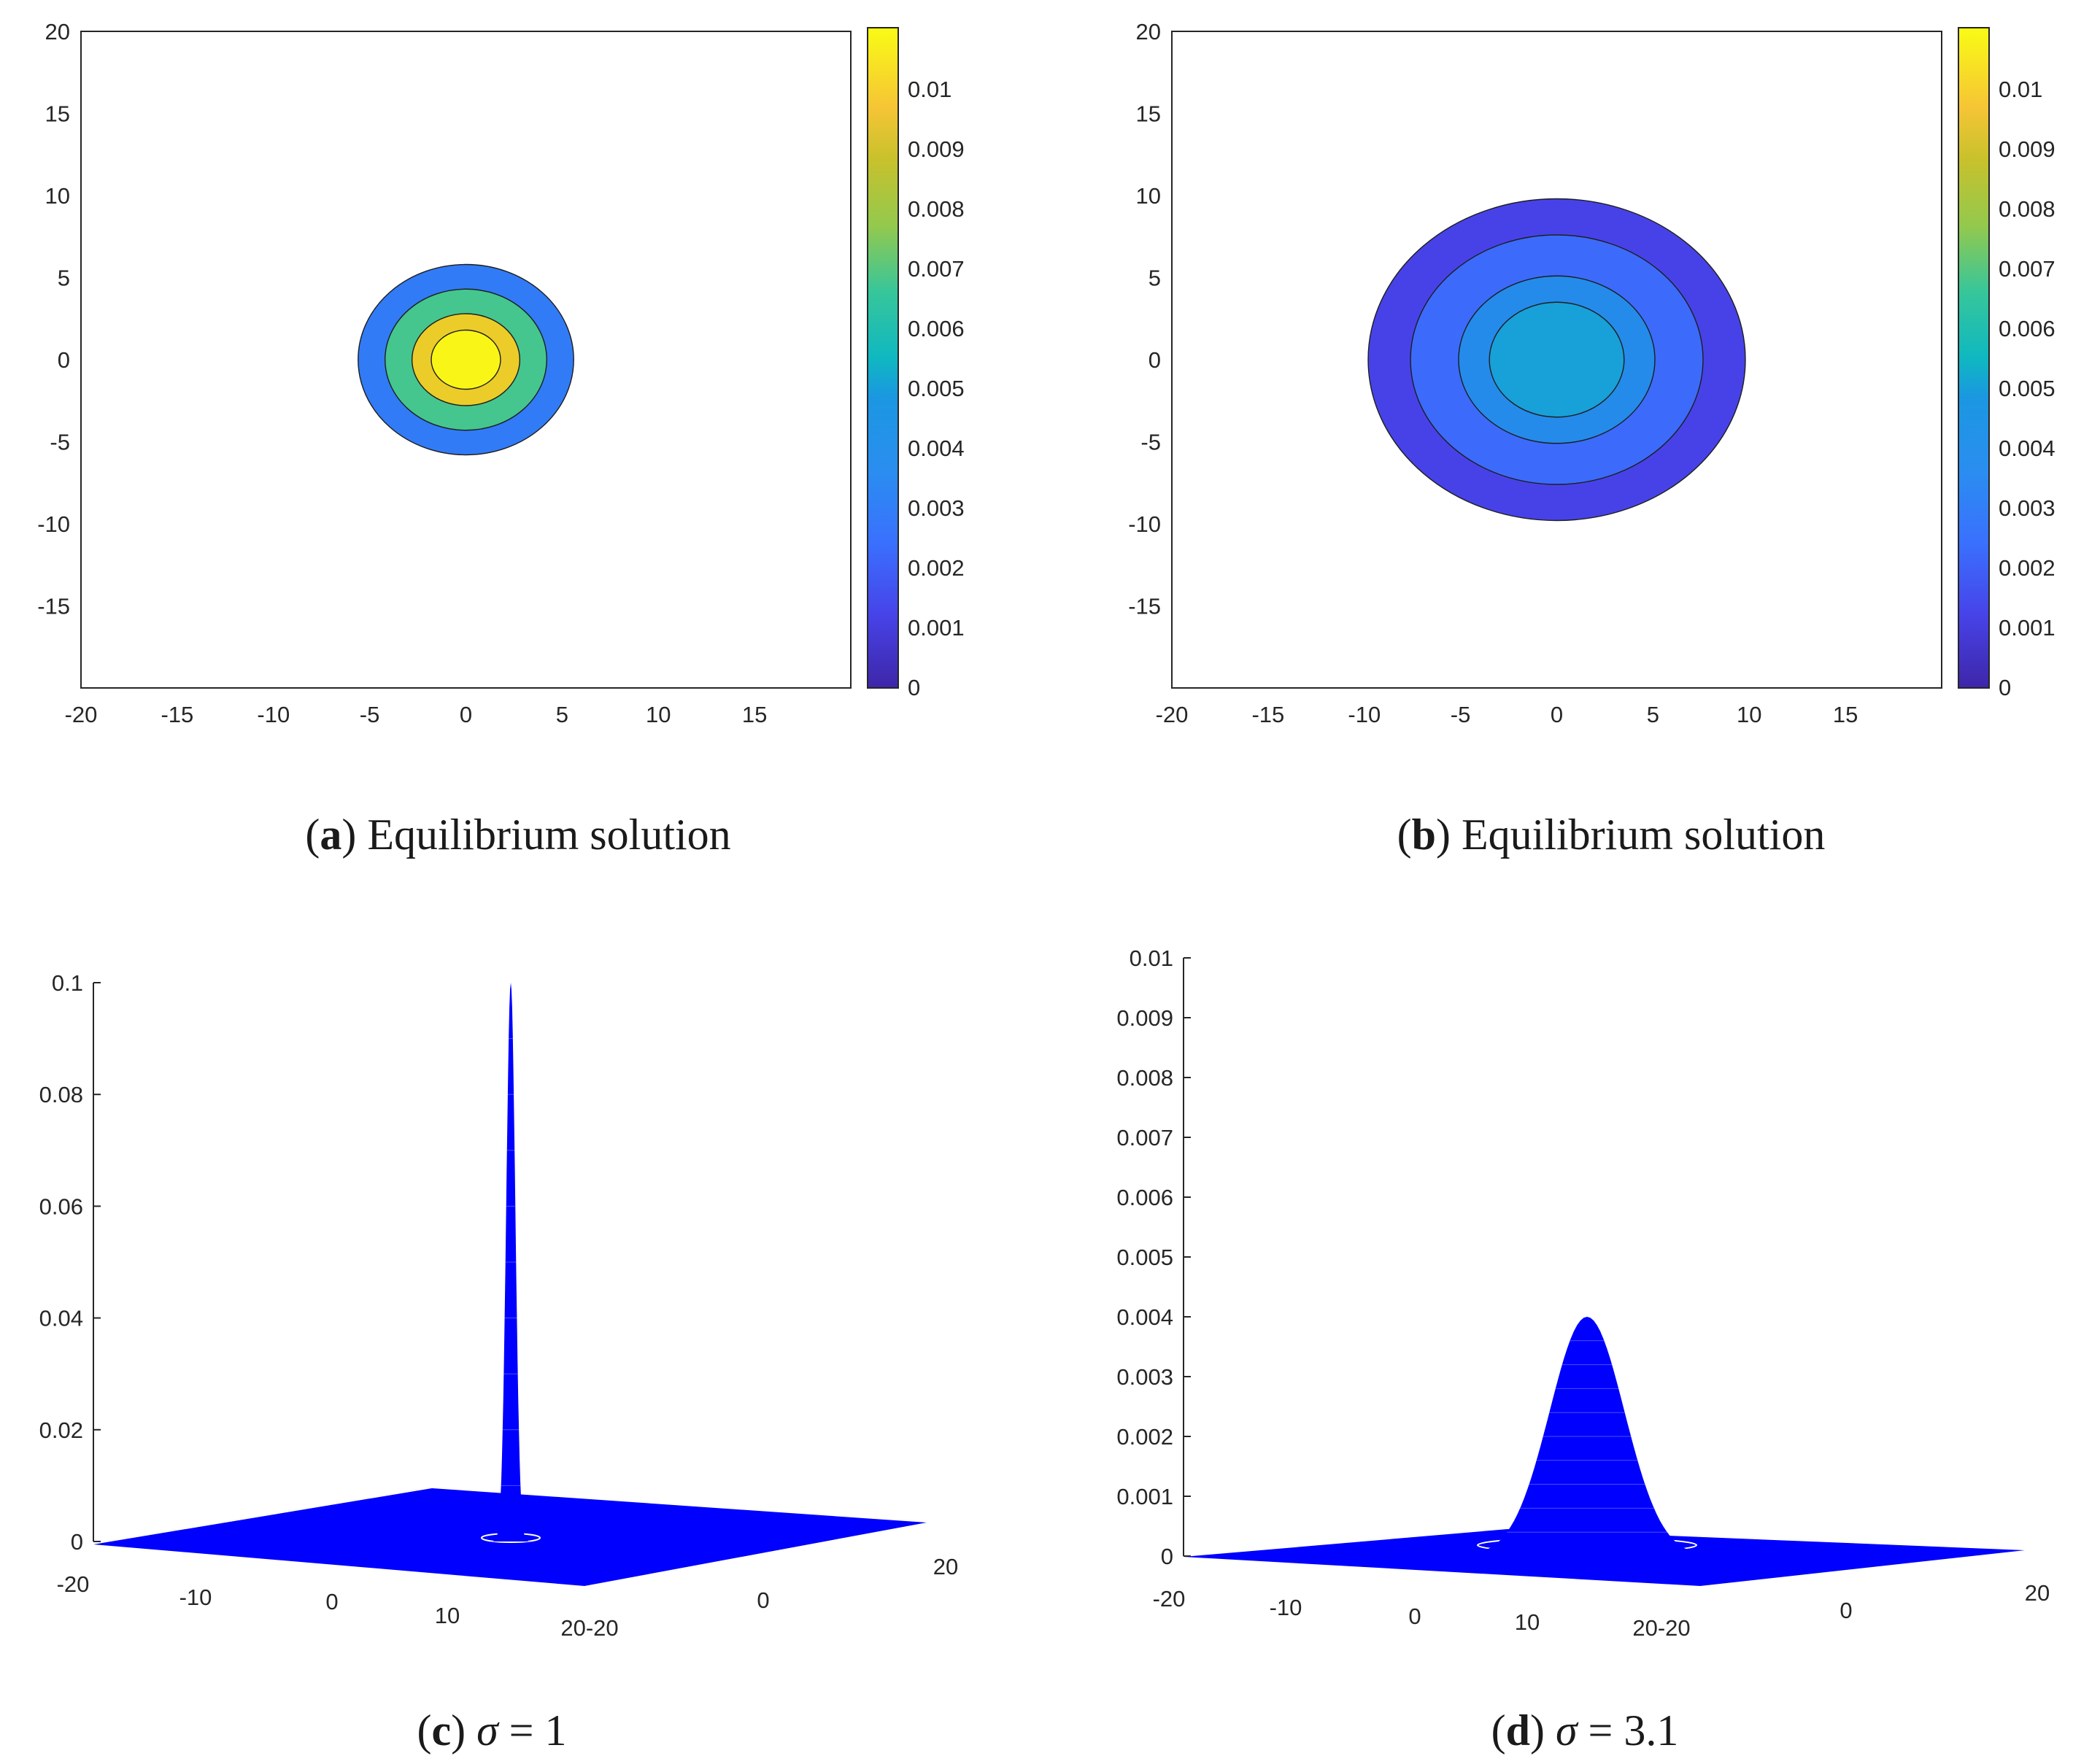  What do you see at coordinates (2027, 209) in the screenshot?
I see `panel-b-colorbar-tick: 0.008` at bounding box center [2027, 209].